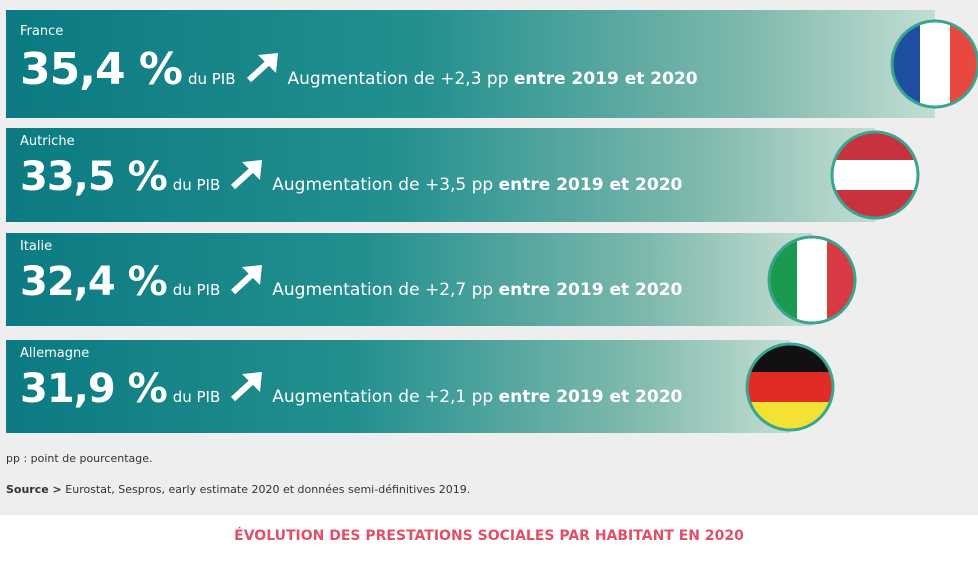  I want to click on country-label: Autriche, so click(47, 141).